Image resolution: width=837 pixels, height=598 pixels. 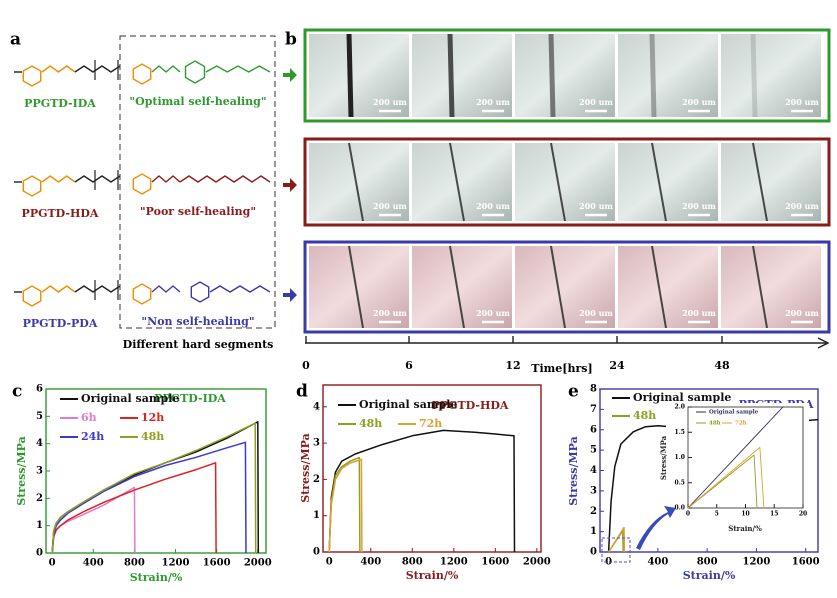 I want to click on dashed-box, so click(x=197, y=182).